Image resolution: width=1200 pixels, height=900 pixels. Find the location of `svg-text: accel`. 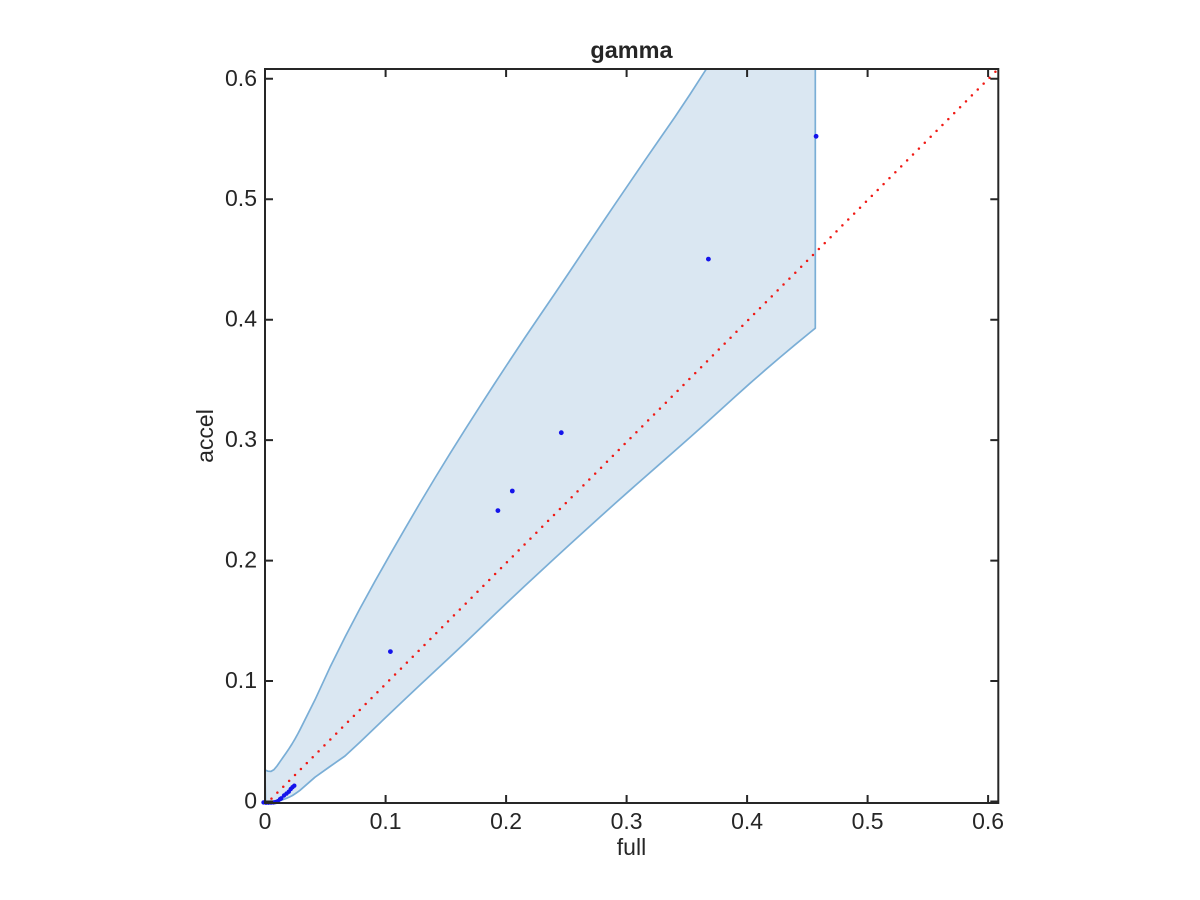

svg-text: accel is located at coordinates (205, 436).